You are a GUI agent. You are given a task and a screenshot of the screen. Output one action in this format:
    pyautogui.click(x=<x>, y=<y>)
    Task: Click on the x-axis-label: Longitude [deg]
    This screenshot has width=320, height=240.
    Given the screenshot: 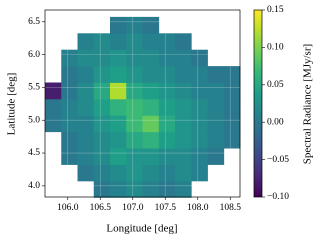 What is the action you would take?
    pyautogui.click(x=141, y=229)
    